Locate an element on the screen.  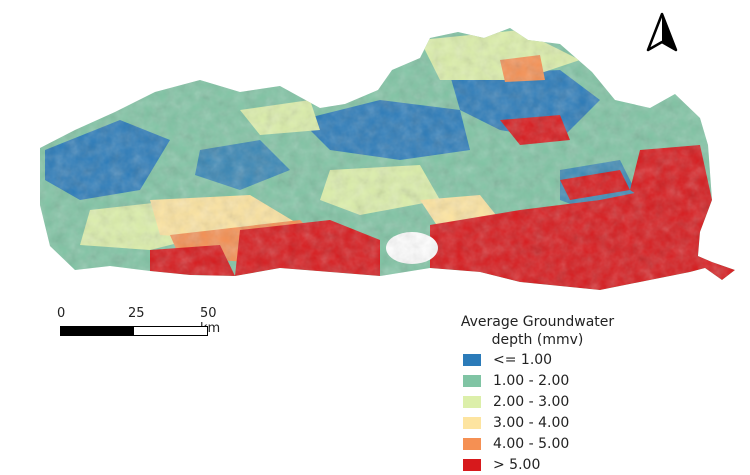
legend-label: <= 1.00 is located at coordinates (523, 359).